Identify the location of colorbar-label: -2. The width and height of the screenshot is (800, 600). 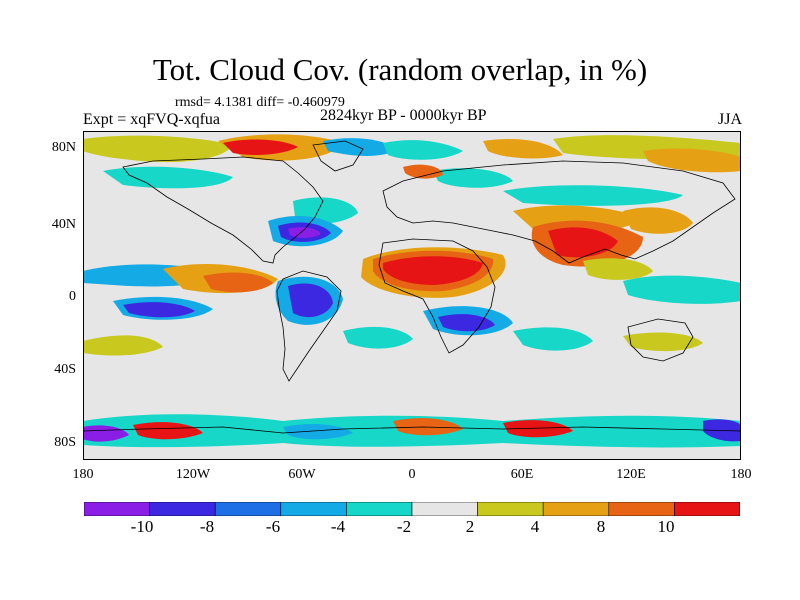
(404, 526).